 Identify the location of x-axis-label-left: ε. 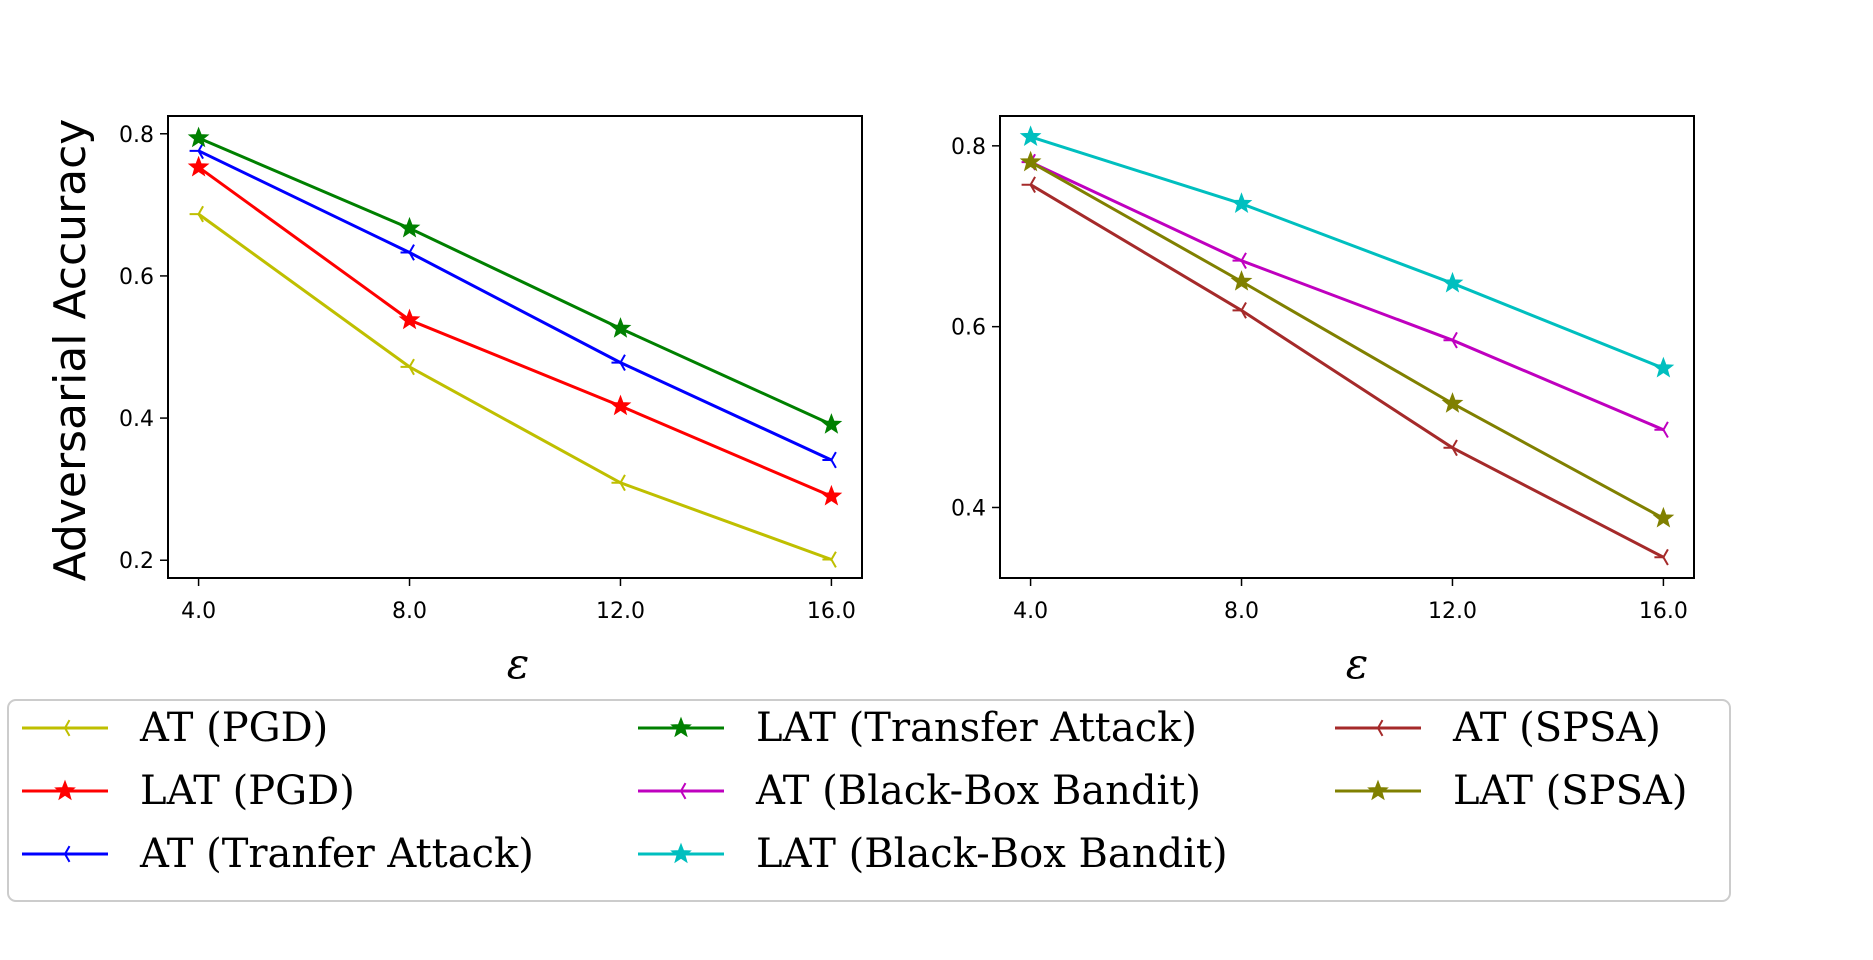
(518, 663).